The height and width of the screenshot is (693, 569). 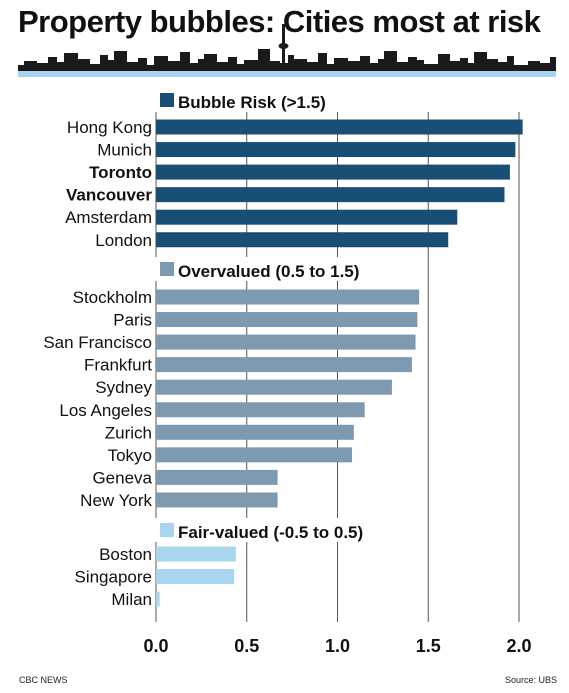 I want to click on category-label: San Francisco, so click(x=97, y=342).